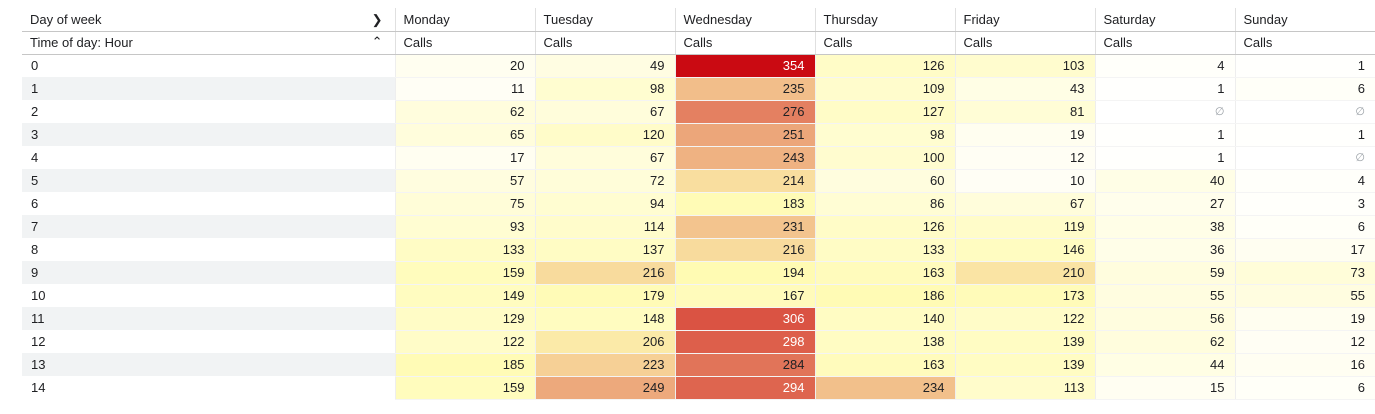 The image size is (1375, 414). I want to click on heat-cell: 44, so click(1164, 365).